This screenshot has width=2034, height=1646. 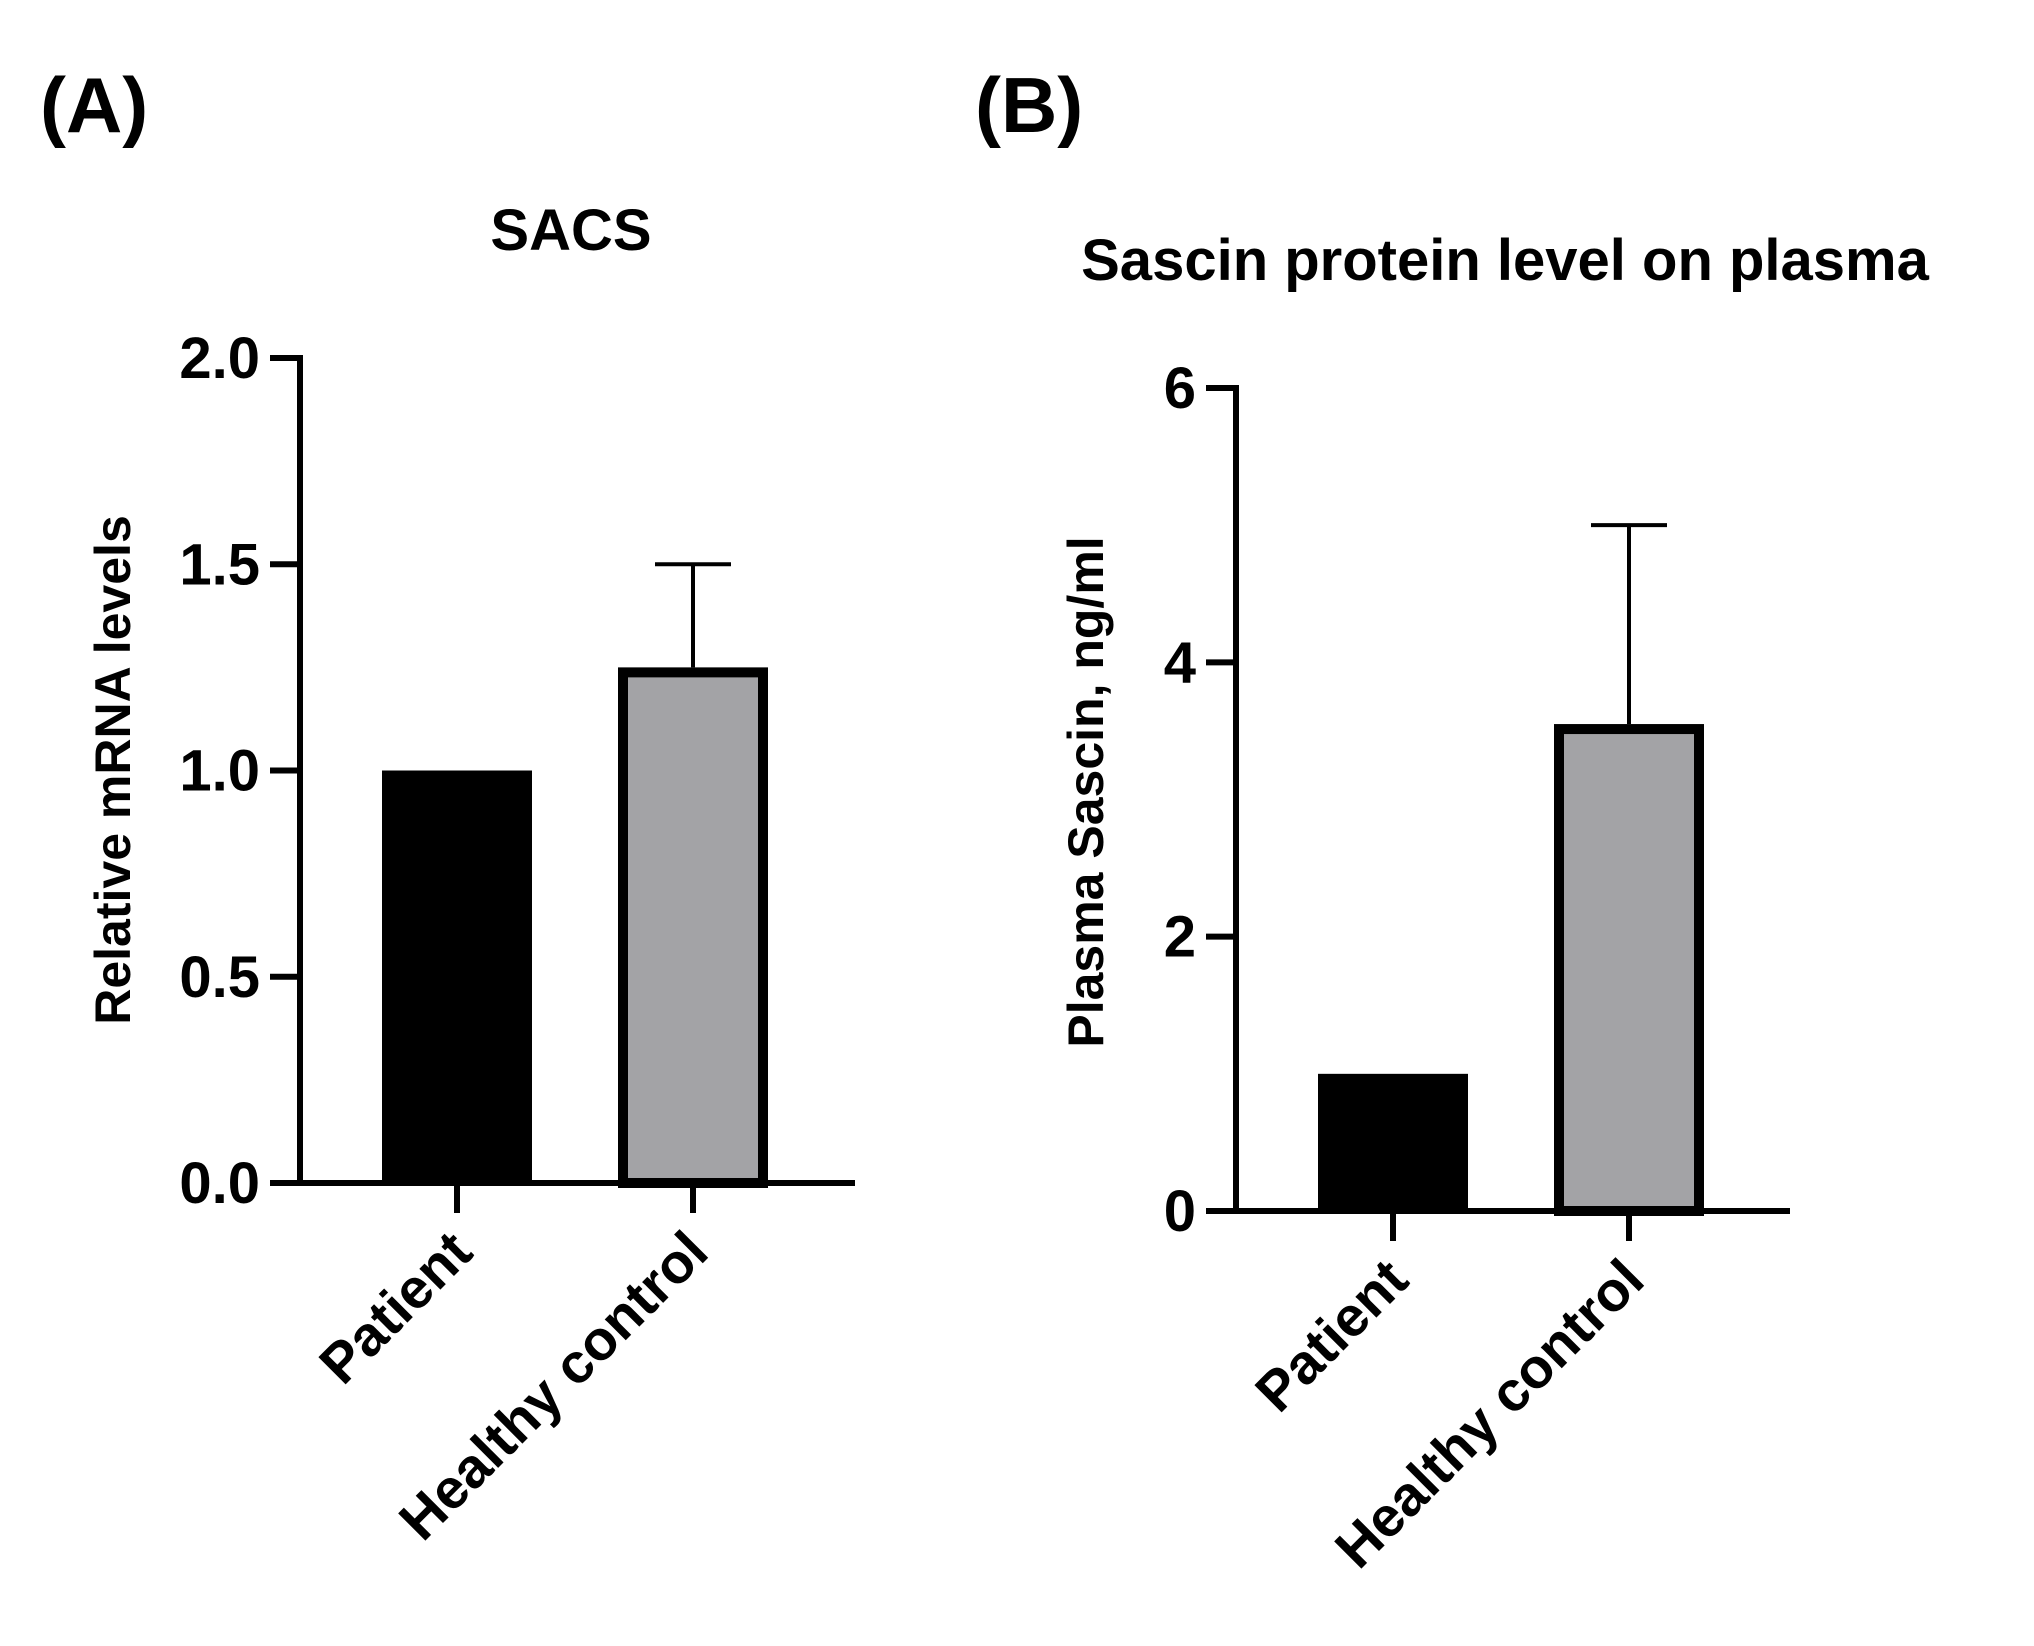 What do you see at coordinates (219, 977) in the screenshot?
I see `chart-a-y-tick-label-1: 0.5` at bounding box center [219, 977].